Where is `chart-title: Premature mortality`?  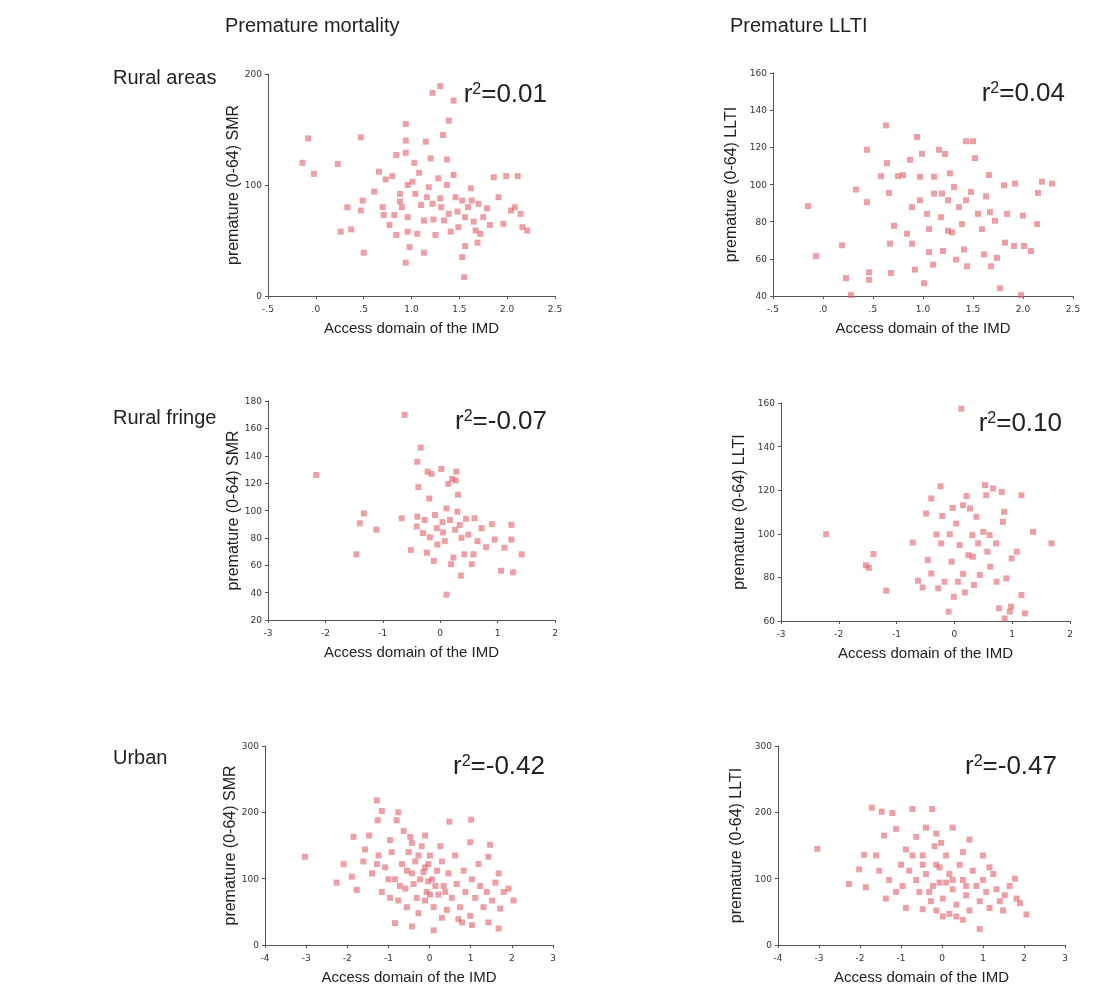
chart-title: Premature mortality is located at coordinates (312, 25).